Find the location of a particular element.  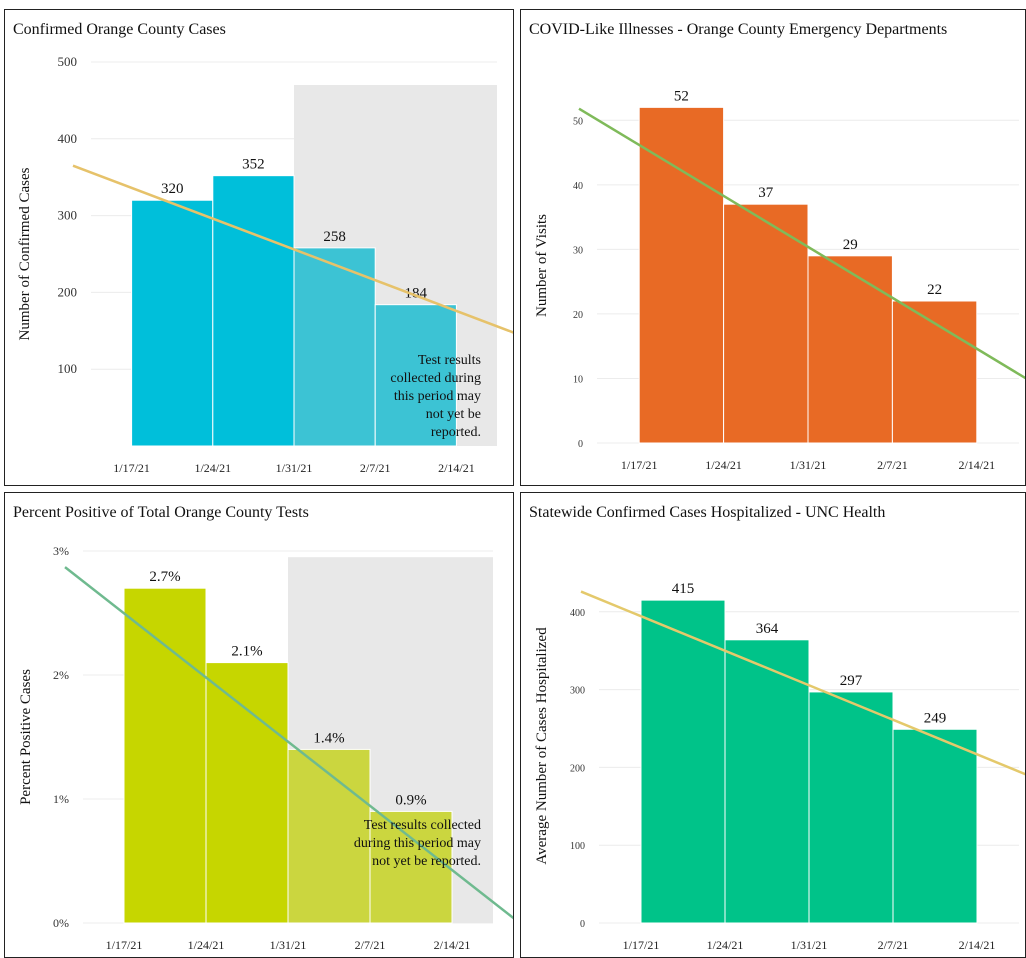

y-tick-label: 10 is located at coordinates (578, 379).